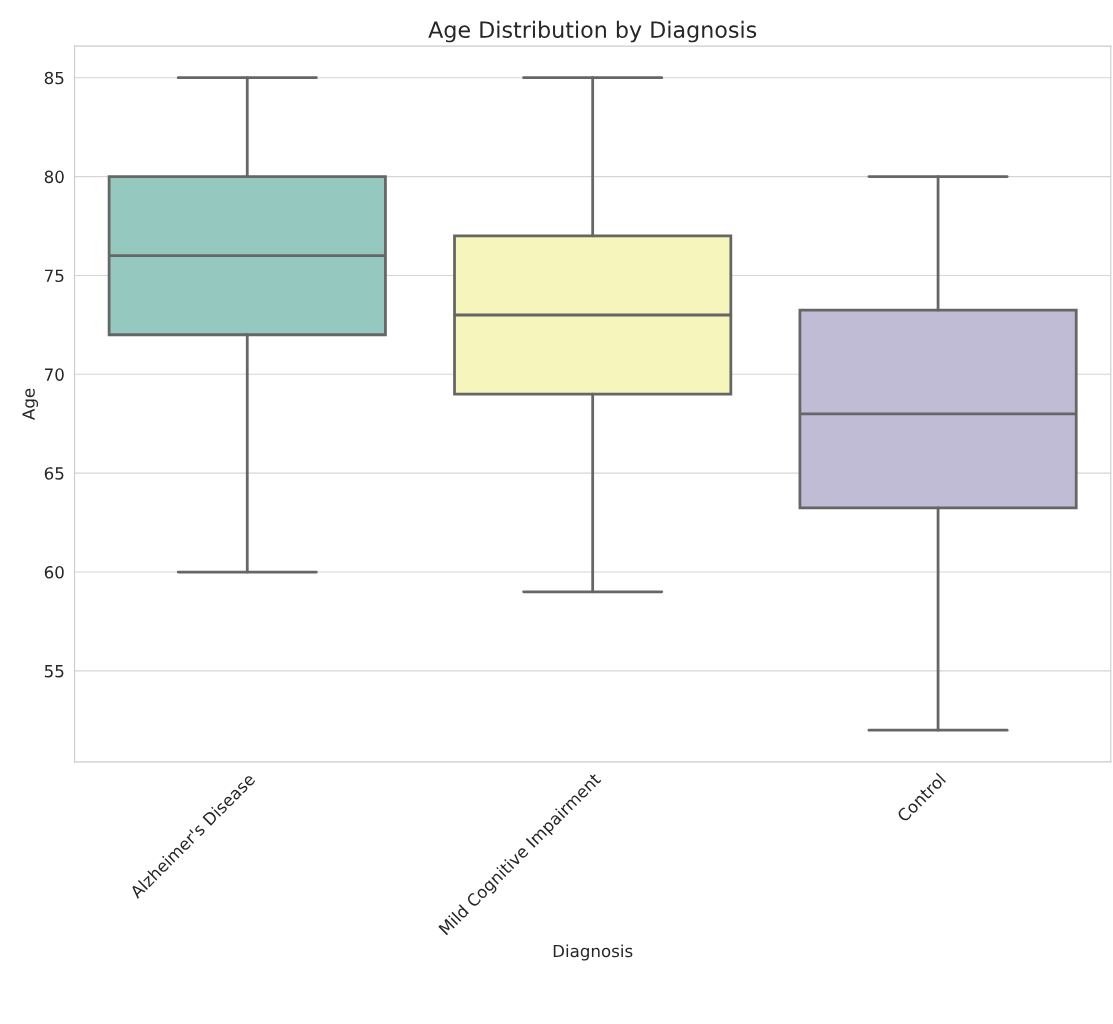 The width and height of the screenshot is (1113, 1024). What do you see at coordinates (54, 572) in the screenshot?
I see `y-tick-label: 60` at bounding box center [54, 572].